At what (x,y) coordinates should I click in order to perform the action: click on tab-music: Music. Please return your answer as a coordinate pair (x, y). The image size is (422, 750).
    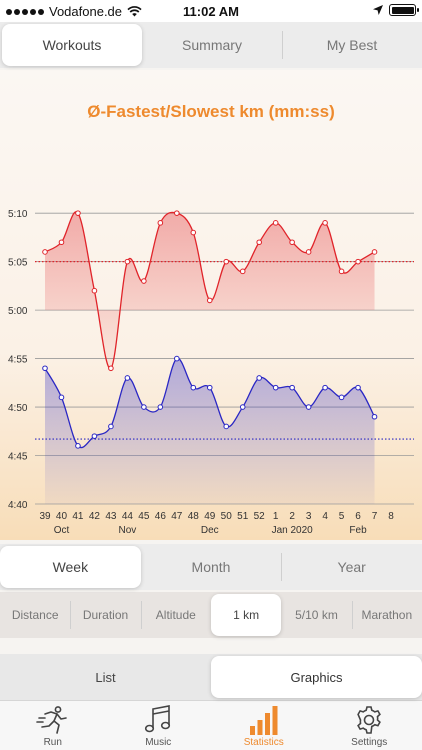
    Looking at the image, I should click on (159, 725).